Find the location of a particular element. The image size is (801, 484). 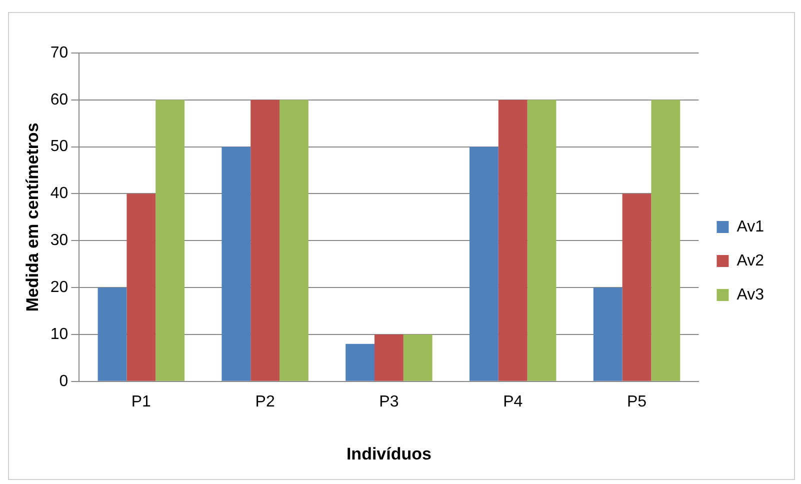

y-tick-label: 50 is located at coordinates (59, 147).